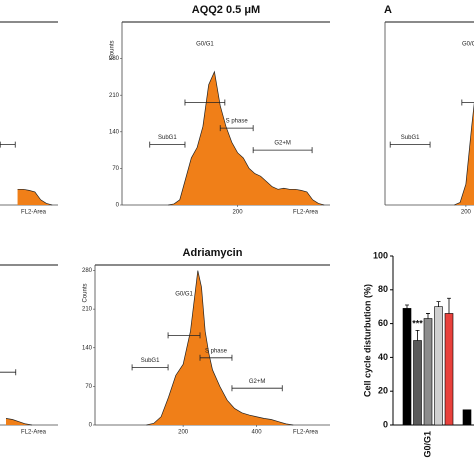 This screenshot has height=474, width=474. Describe the element at coordinates (417, 324) in the screenshot. I see `significance: ***` at that location.